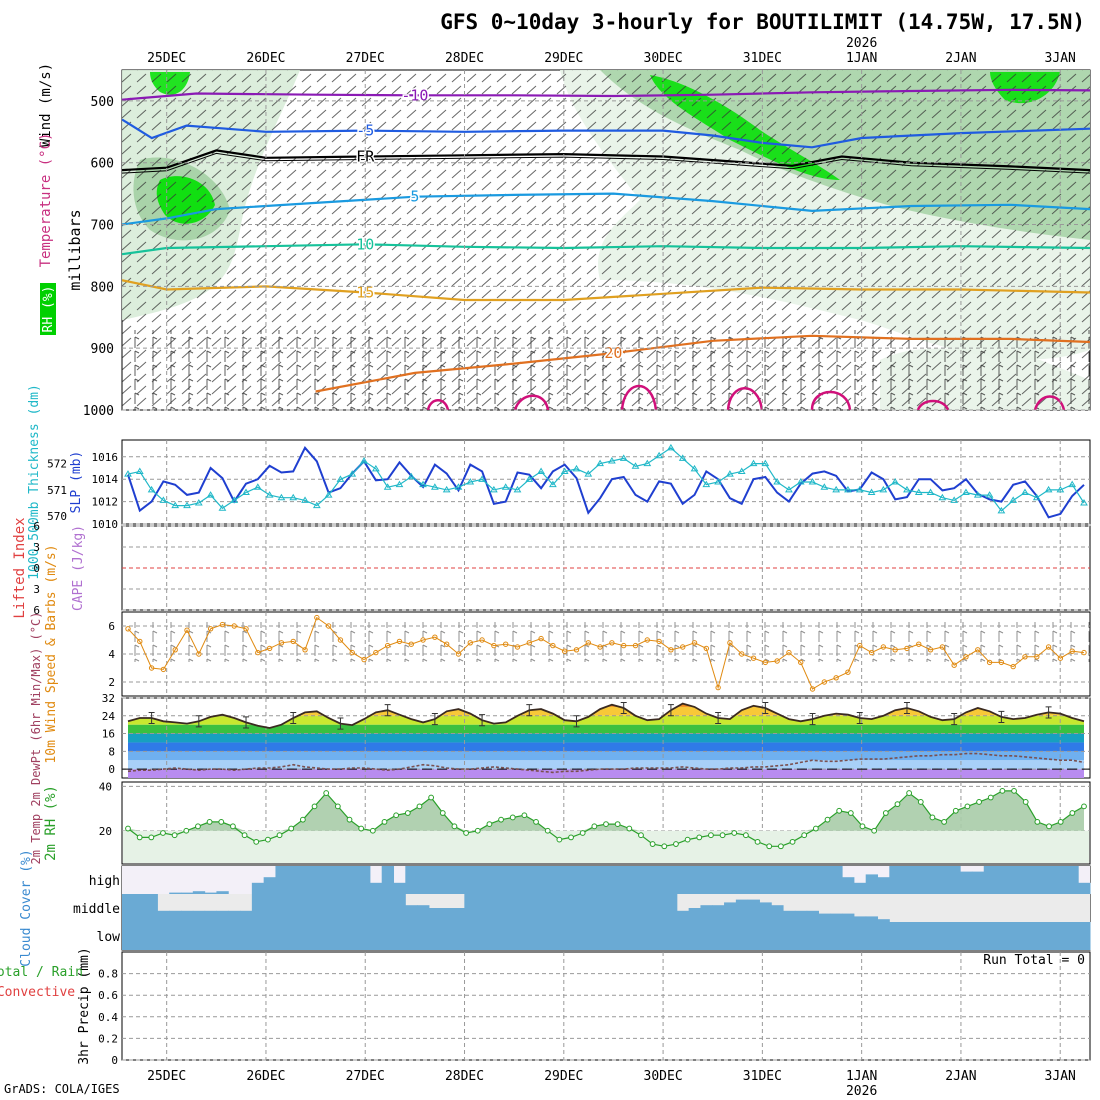 The image size is (1100, 1100). What do you see at coordinates (111, 682) in the screenshot?
I see `wind10-tick-label: 2` at bounding box center [111, 682].